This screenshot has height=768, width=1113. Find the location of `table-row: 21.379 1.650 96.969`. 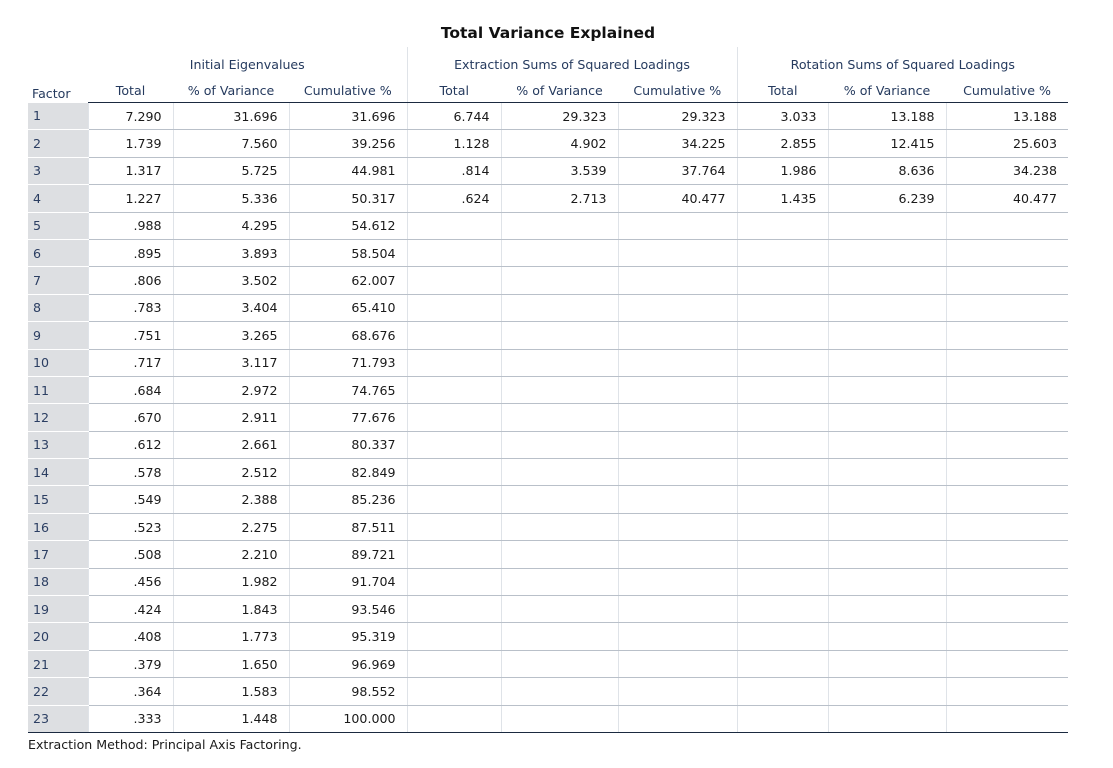

table-row: 21.379 1.650 96.969 is located at coordinates (548, 664).